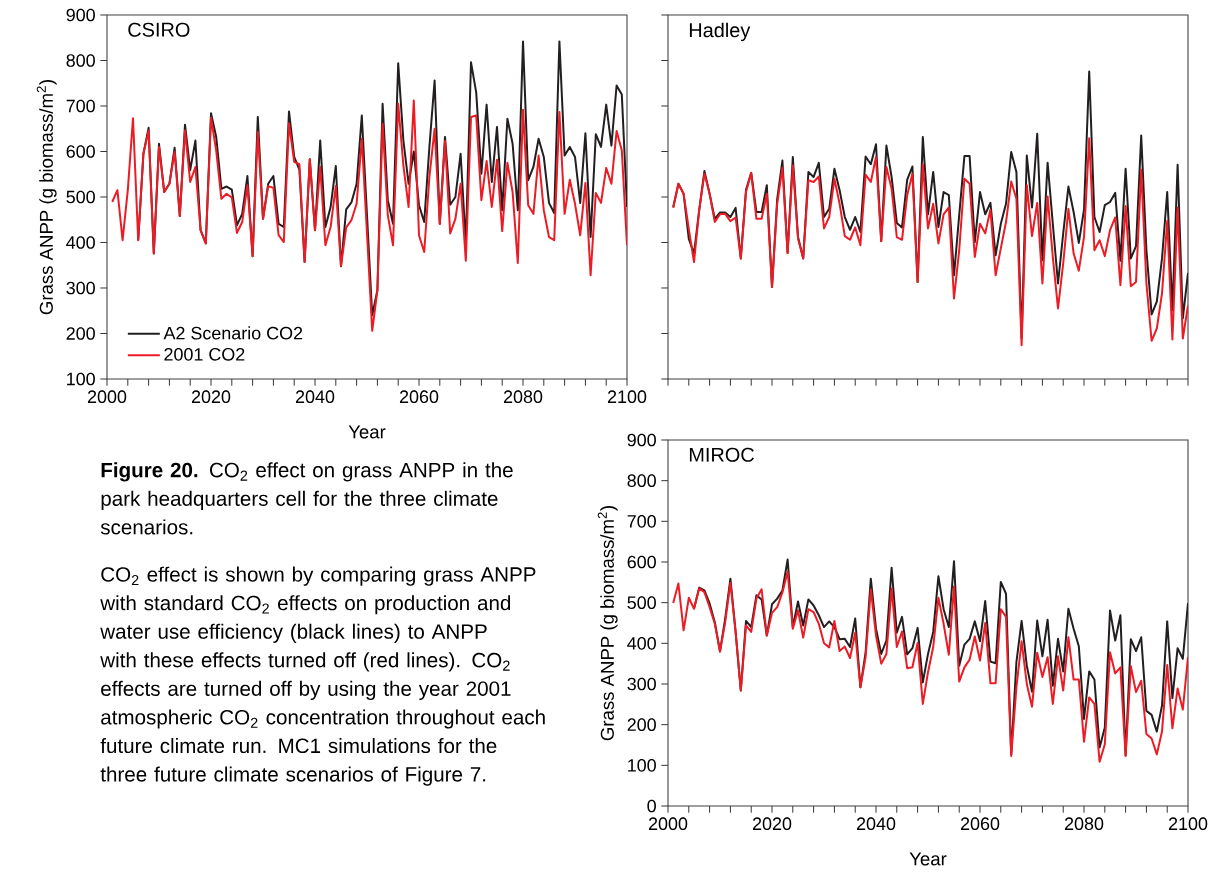 The width and height of the screenshot is (1214, 890). Describe the element at coordinates (322, 676) in the screenshot. I see `text: CO$_{2}$ effect is shown by comparing grass ANPP with standard CO$_{2}$ effects on production and water use efficiency (black lines) to ANPP with these effects turned off (red lines). CO$_{2}$ effects are turned off by using the year 2001 atmospheric CO$_{2}$ concentration throughout each future climate run. MC1 simulations for the three future climate scenarios of Figure 7.` at that location.